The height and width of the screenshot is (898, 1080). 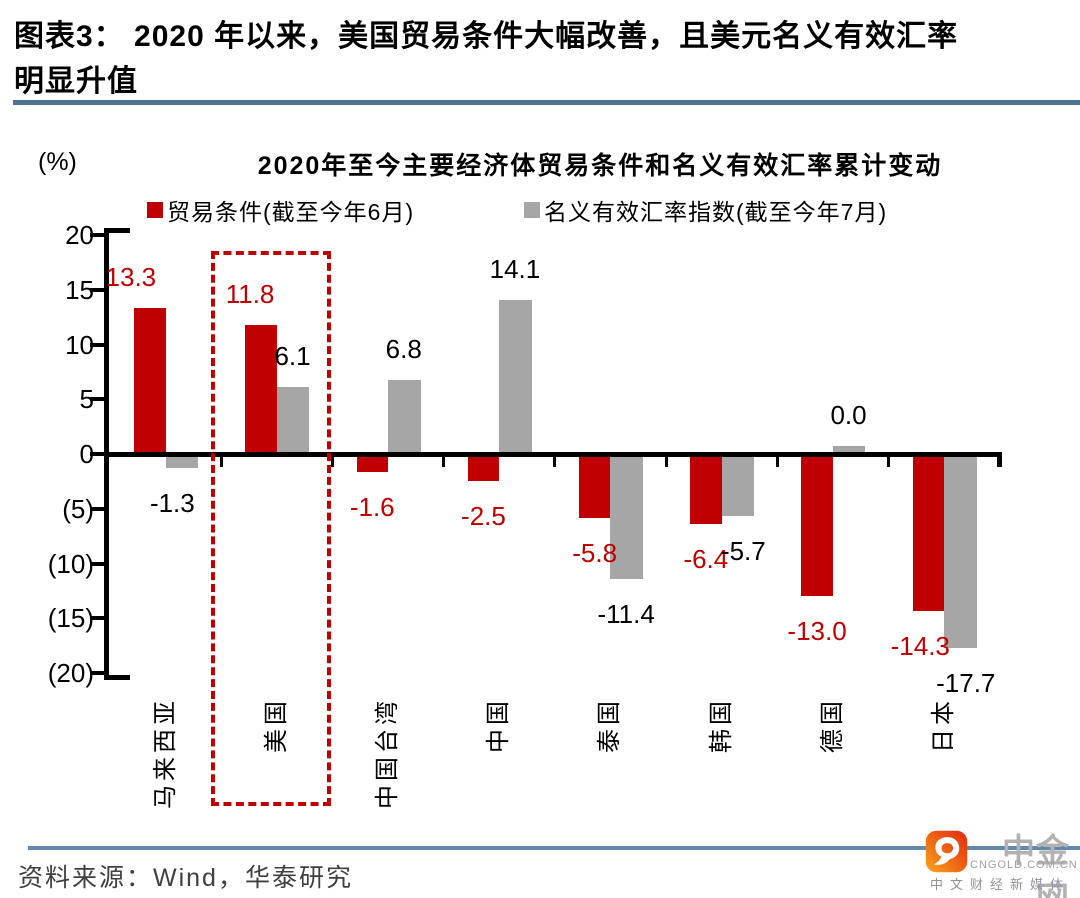 I want to click on legend-item-neer: 名义有效汇率指数(截至今年7月), so click(x=706, y=210).